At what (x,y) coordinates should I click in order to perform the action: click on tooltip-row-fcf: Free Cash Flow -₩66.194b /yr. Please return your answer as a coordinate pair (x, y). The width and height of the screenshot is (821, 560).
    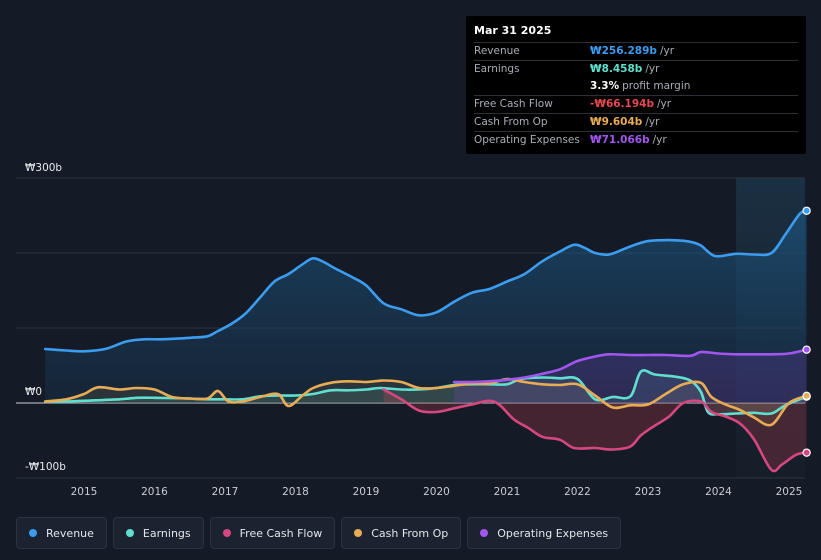
    Looking at the image, I should click on (636, 104).